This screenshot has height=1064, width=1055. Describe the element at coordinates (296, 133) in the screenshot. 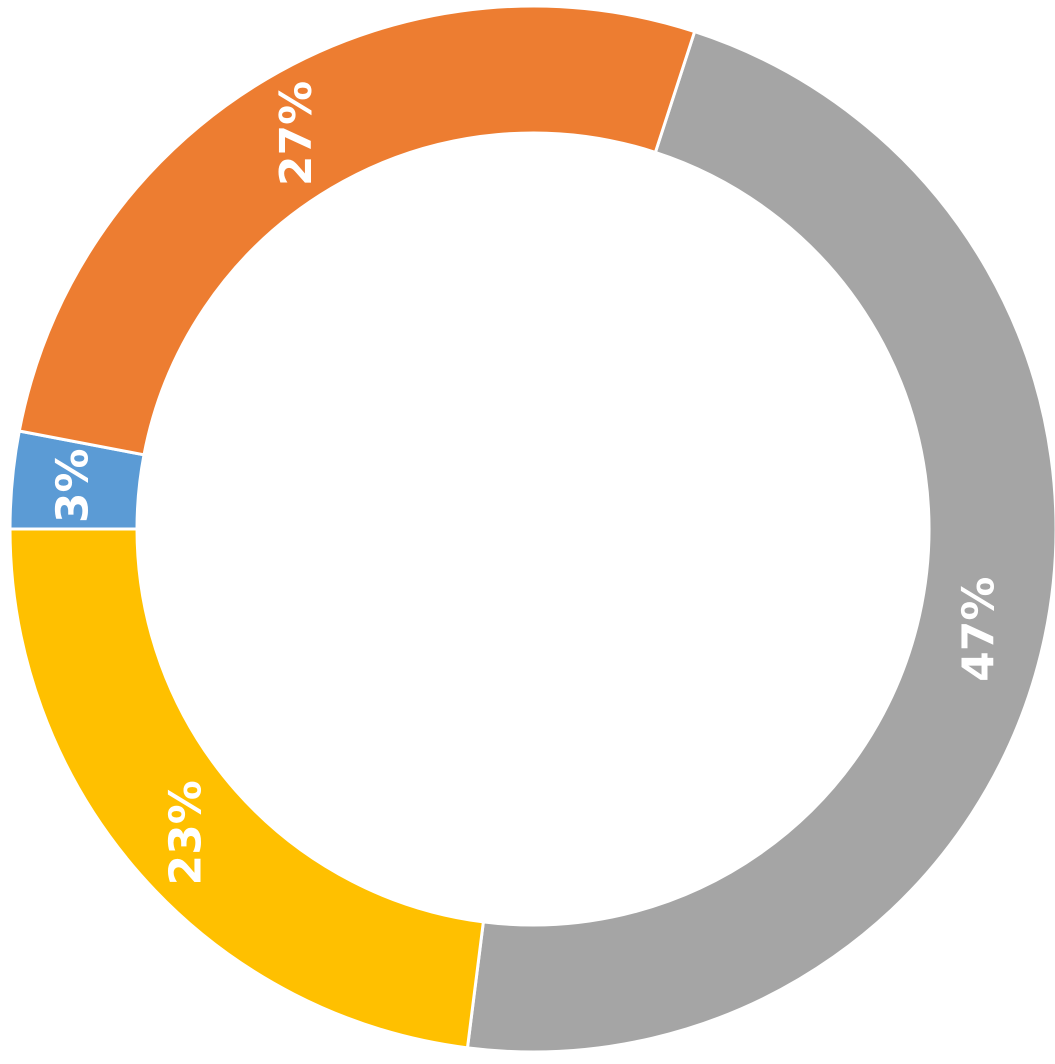

I see `data-label: 27%` at that location.